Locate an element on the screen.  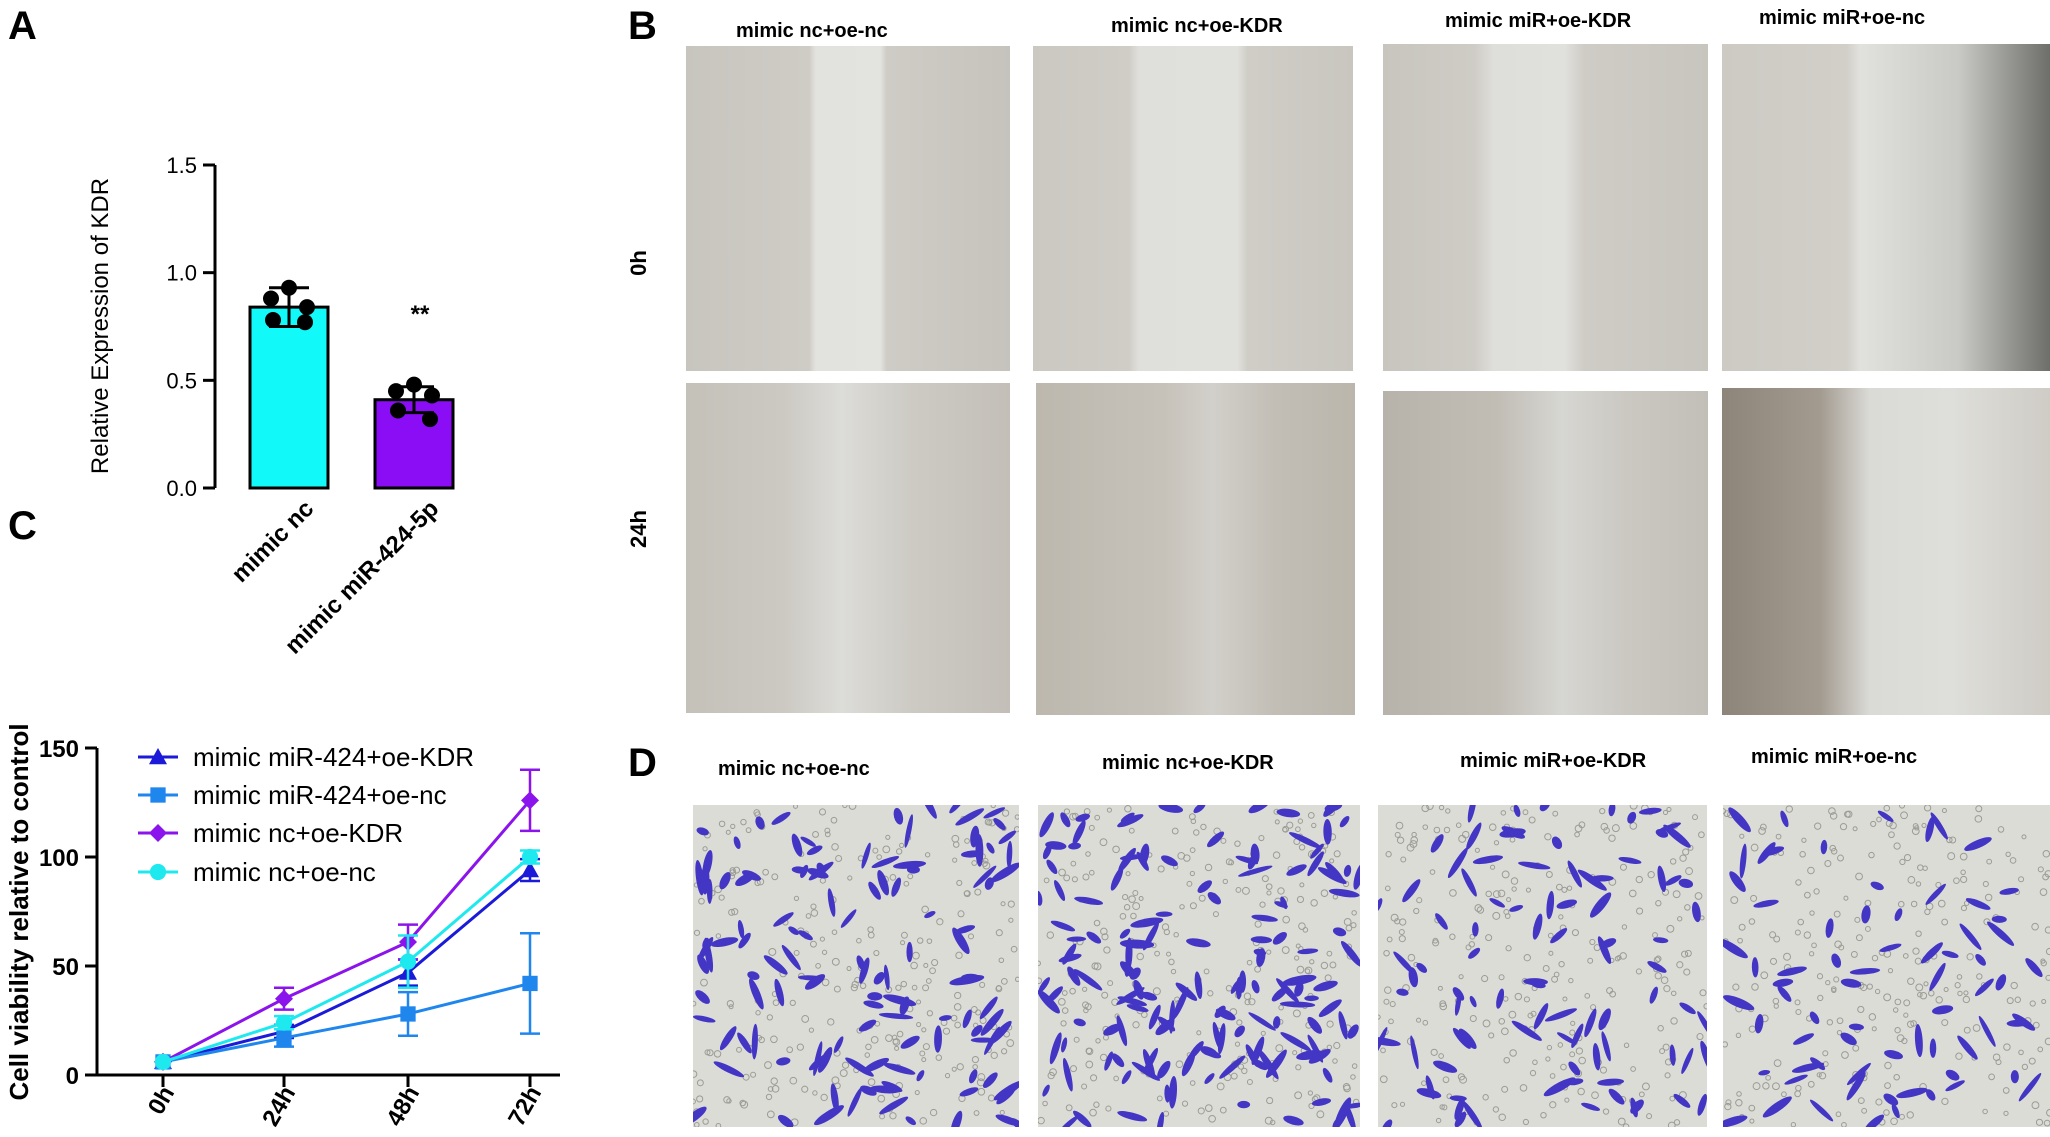
y-tick-label: 1.0 is located at coordinates (181, 273).